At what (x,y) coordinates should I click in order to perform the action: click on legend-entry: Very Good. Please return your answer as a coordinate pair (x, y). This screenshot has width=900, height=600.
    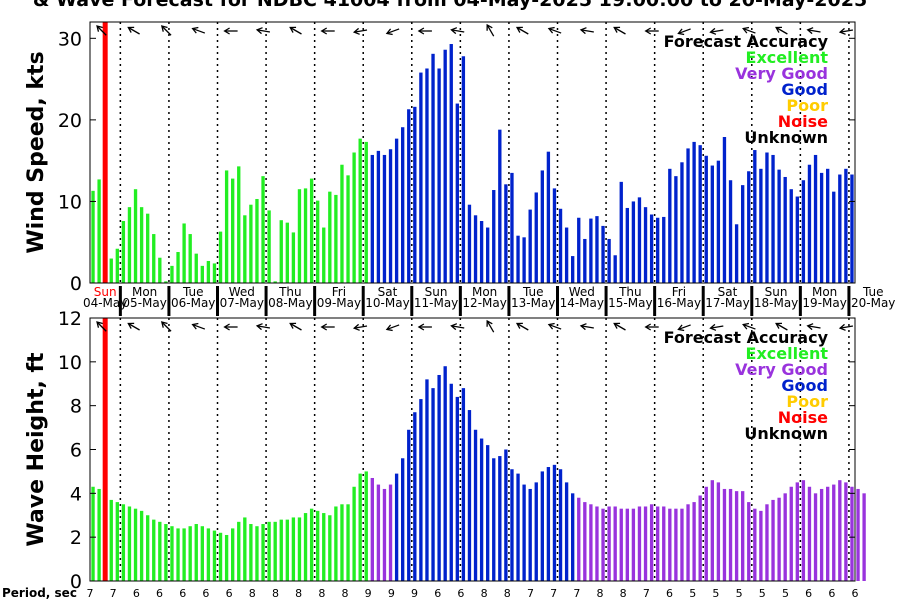
    Looking at the image, I should click on (781, 73).